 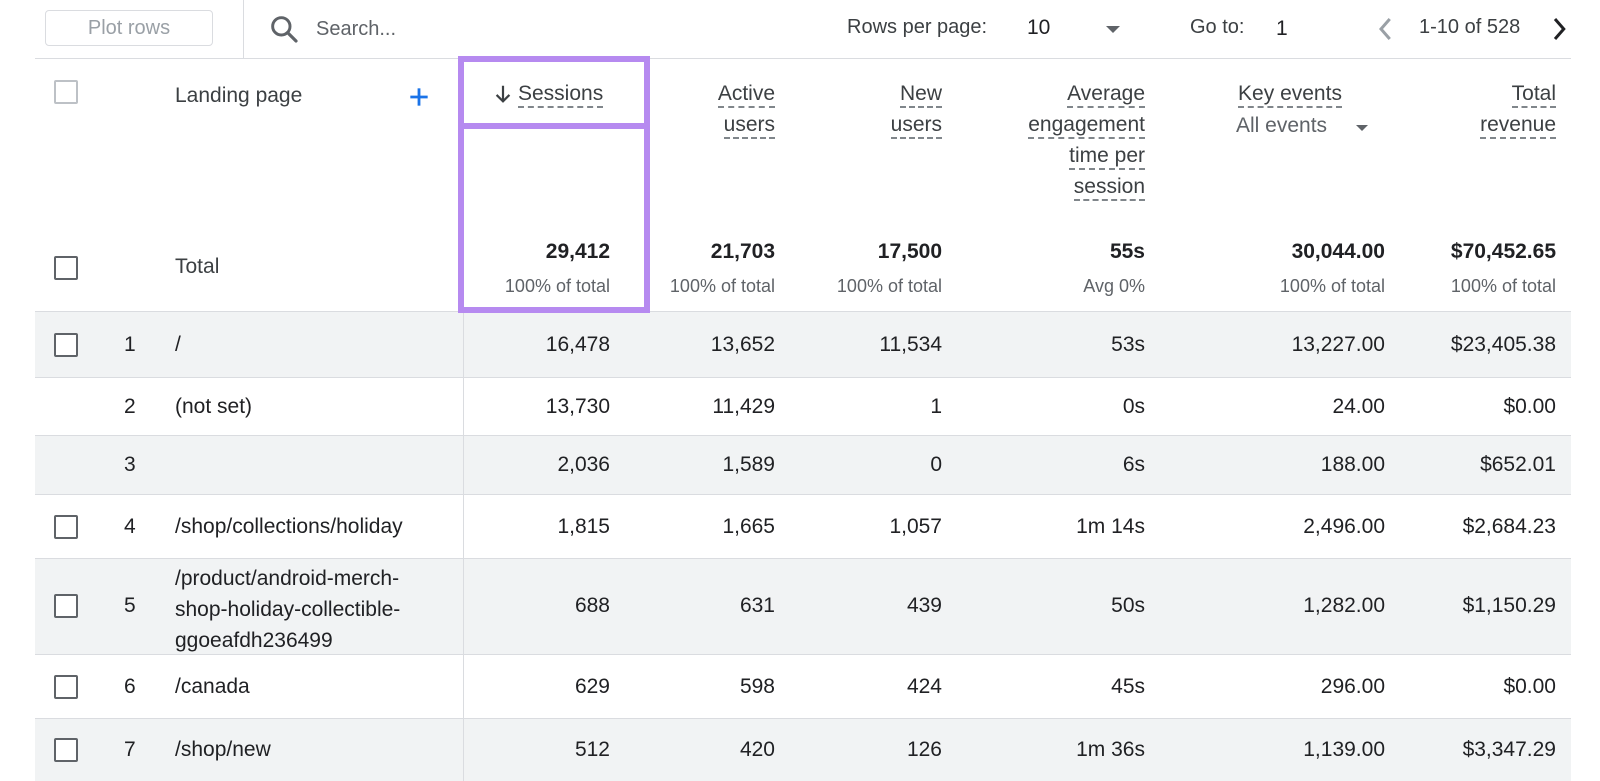 What do you see at coordinates (592, 749) in the screenshot?
I see `sessions-cell: 512` at bounding box center [592, 749].